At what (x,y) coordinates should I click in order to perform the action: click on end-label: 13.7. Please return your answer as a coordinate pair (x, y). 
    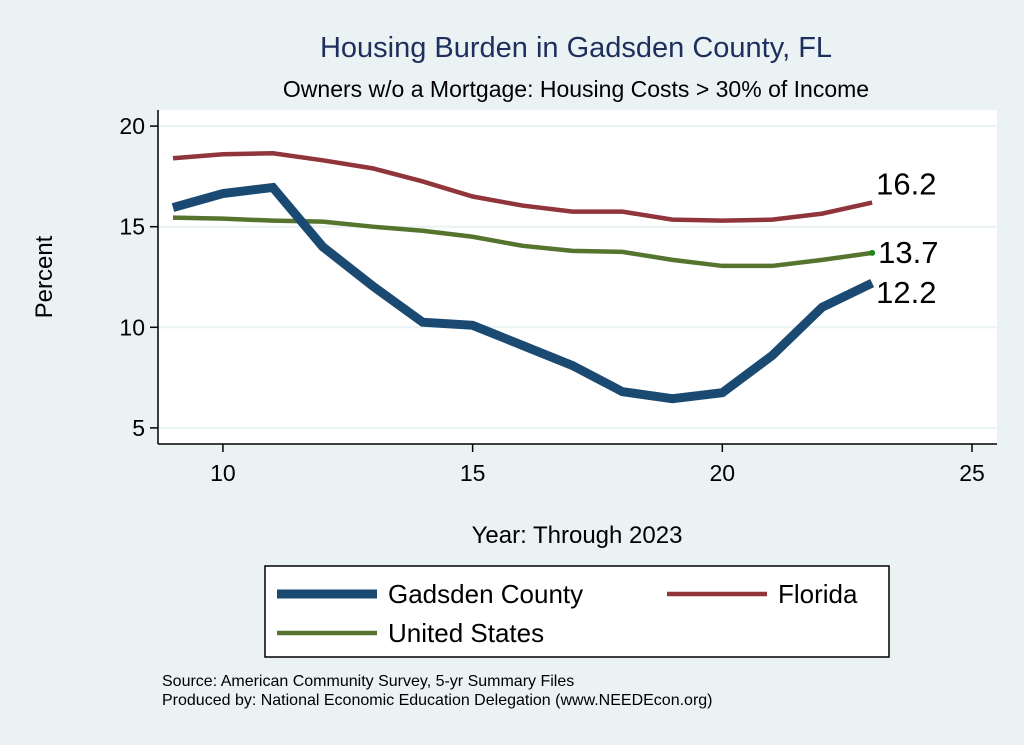
    Looking at the image, I should click on (908, 252).